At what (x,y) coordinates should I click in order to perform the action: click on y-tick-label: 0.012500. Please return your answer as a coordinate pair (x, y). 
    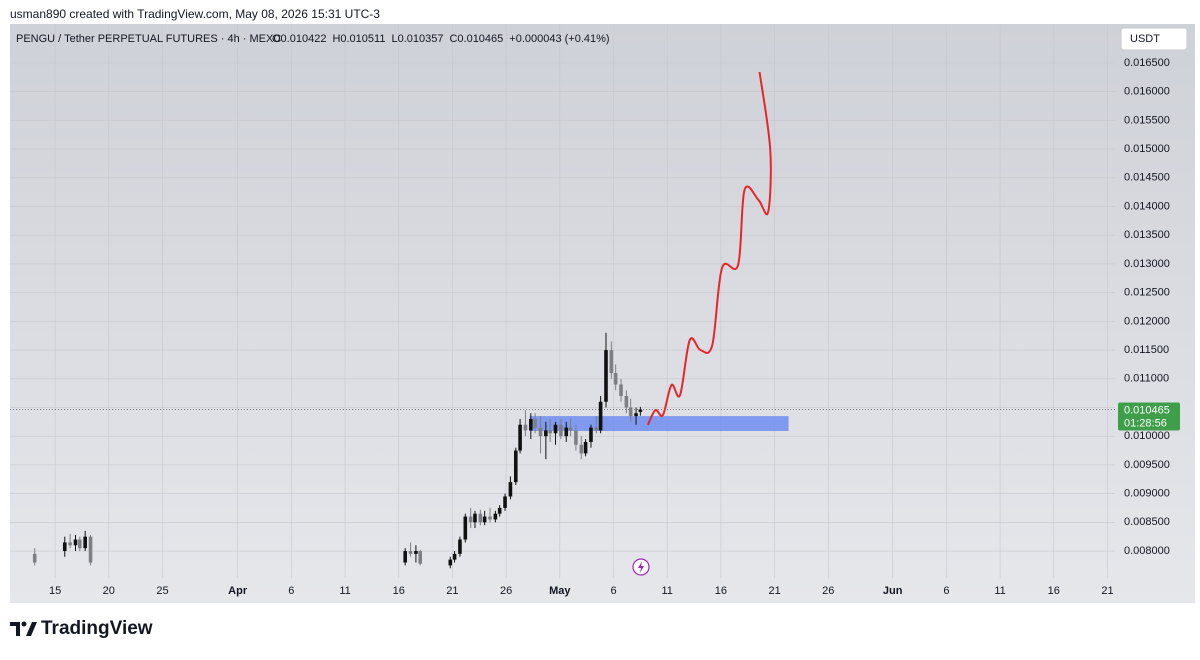
    Looking at the image, I should click on (1147, 293).